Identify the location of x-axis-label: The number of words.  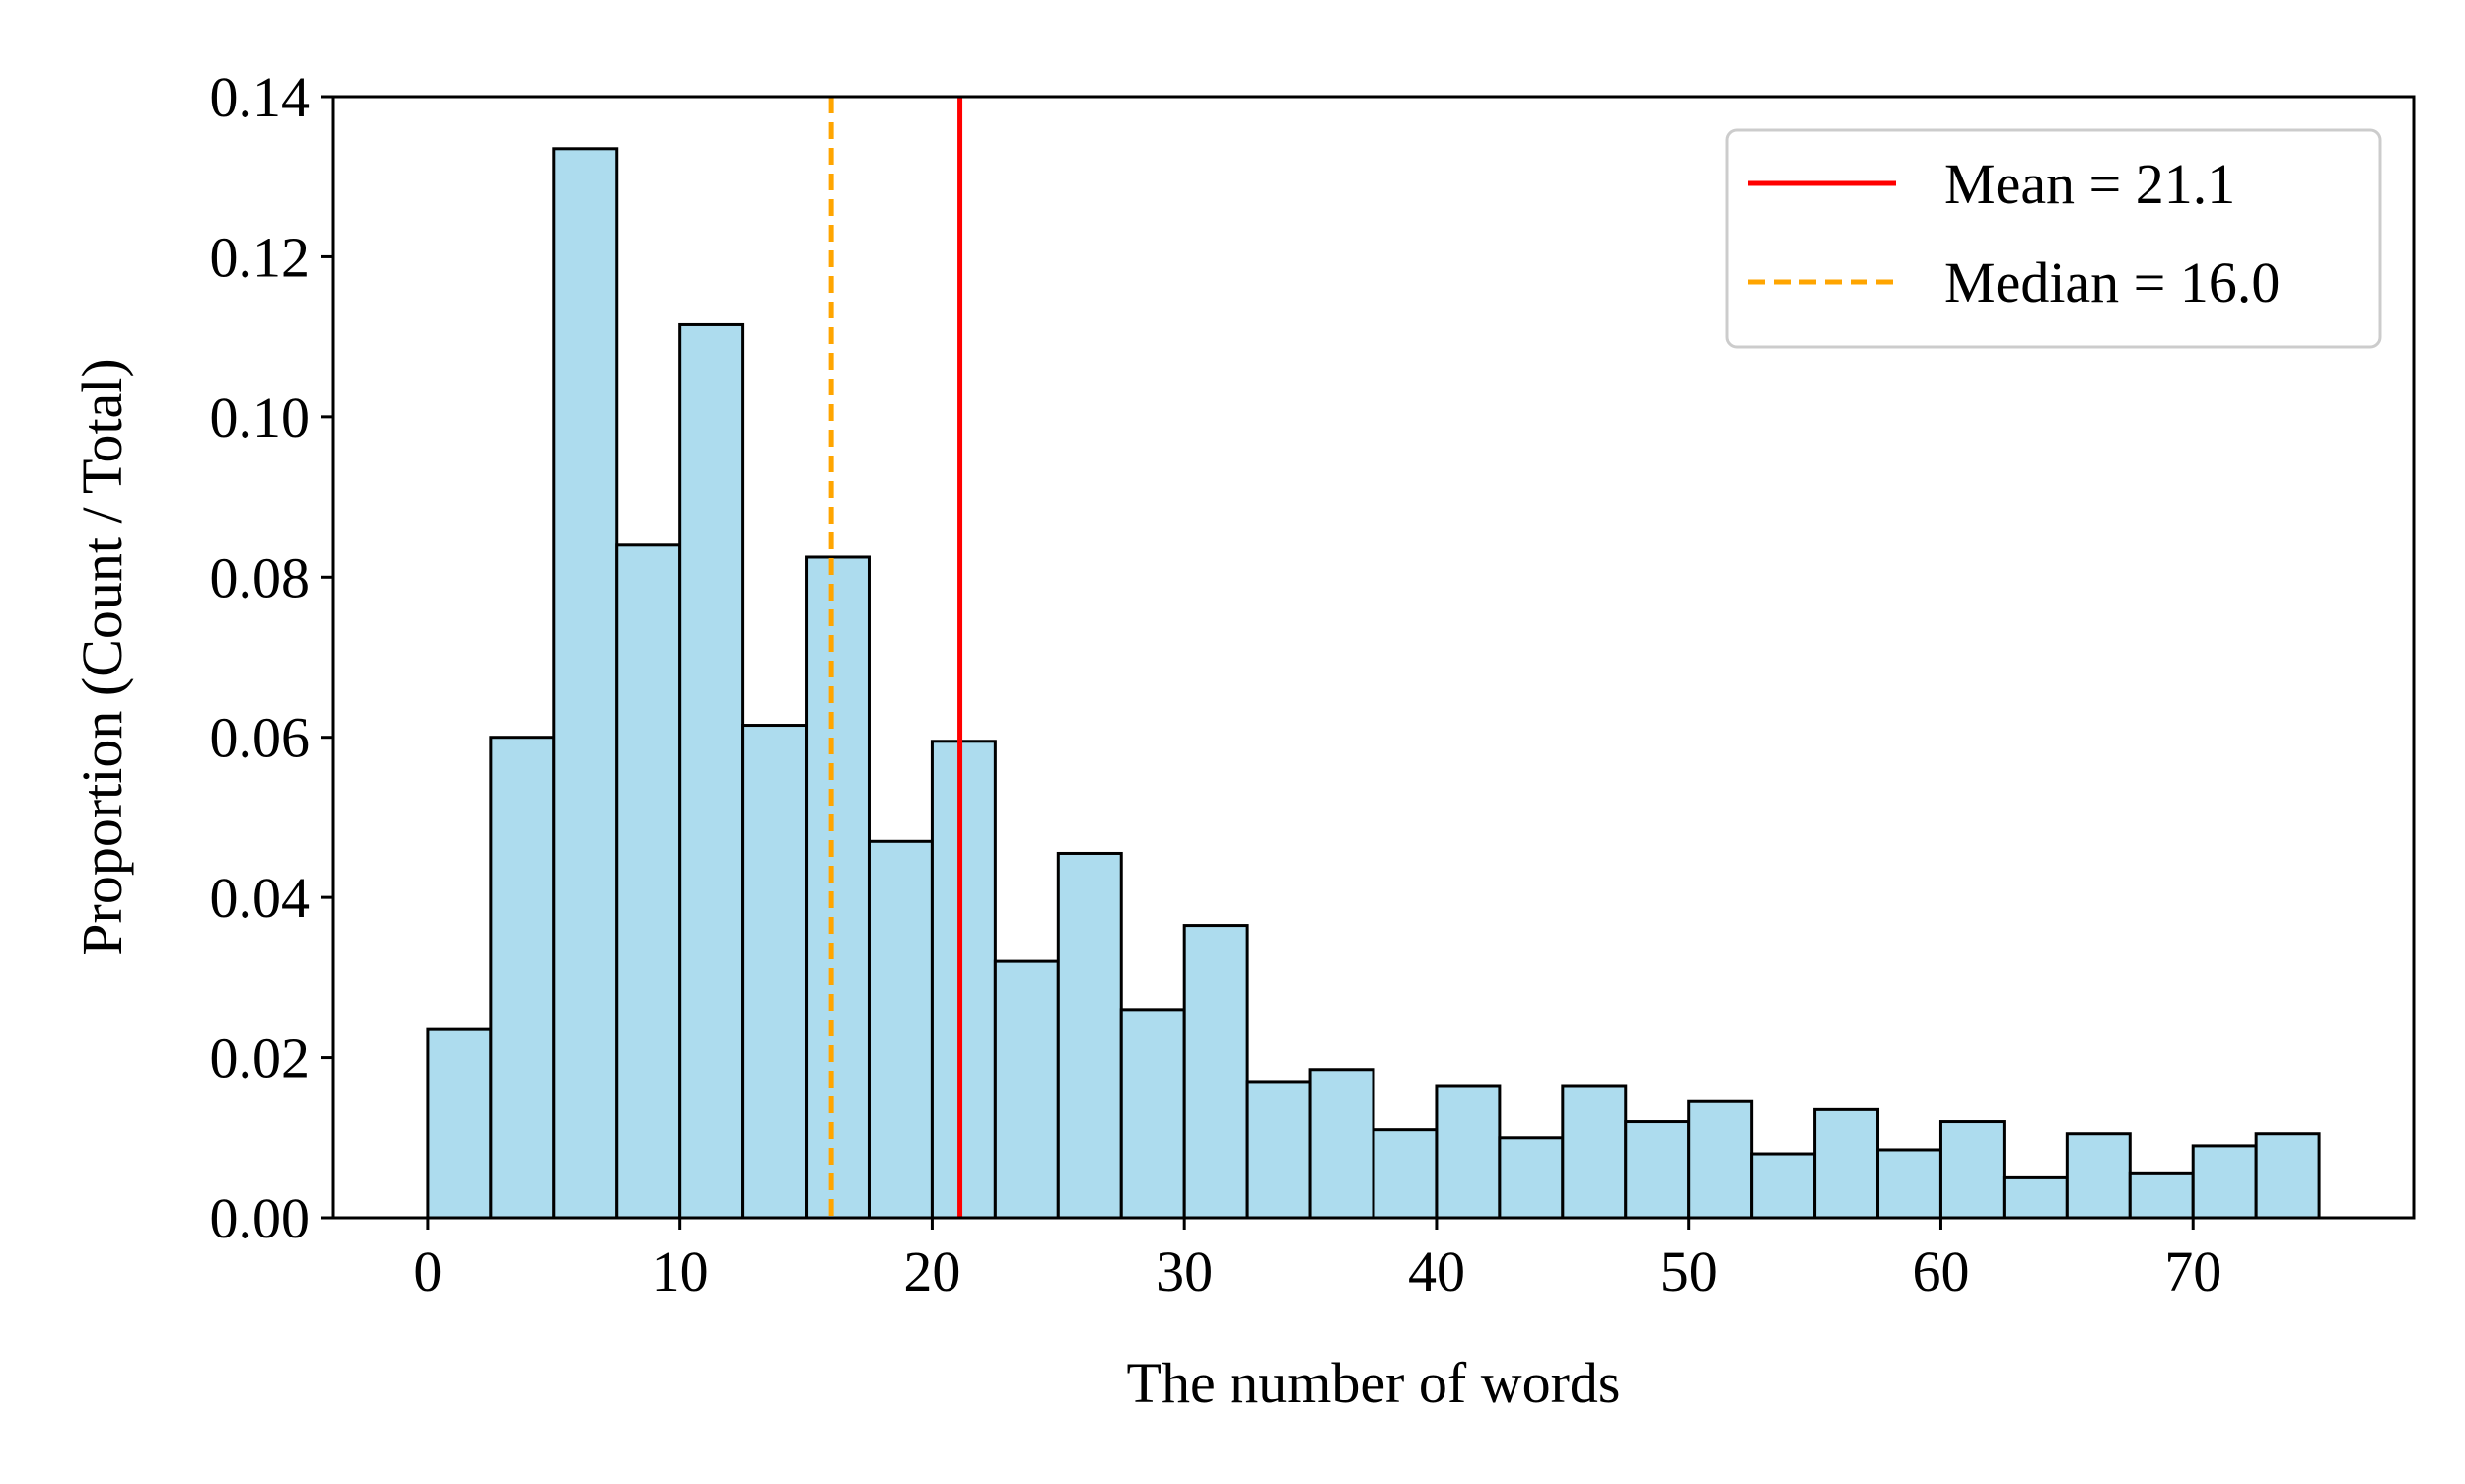
(1374, 1383).